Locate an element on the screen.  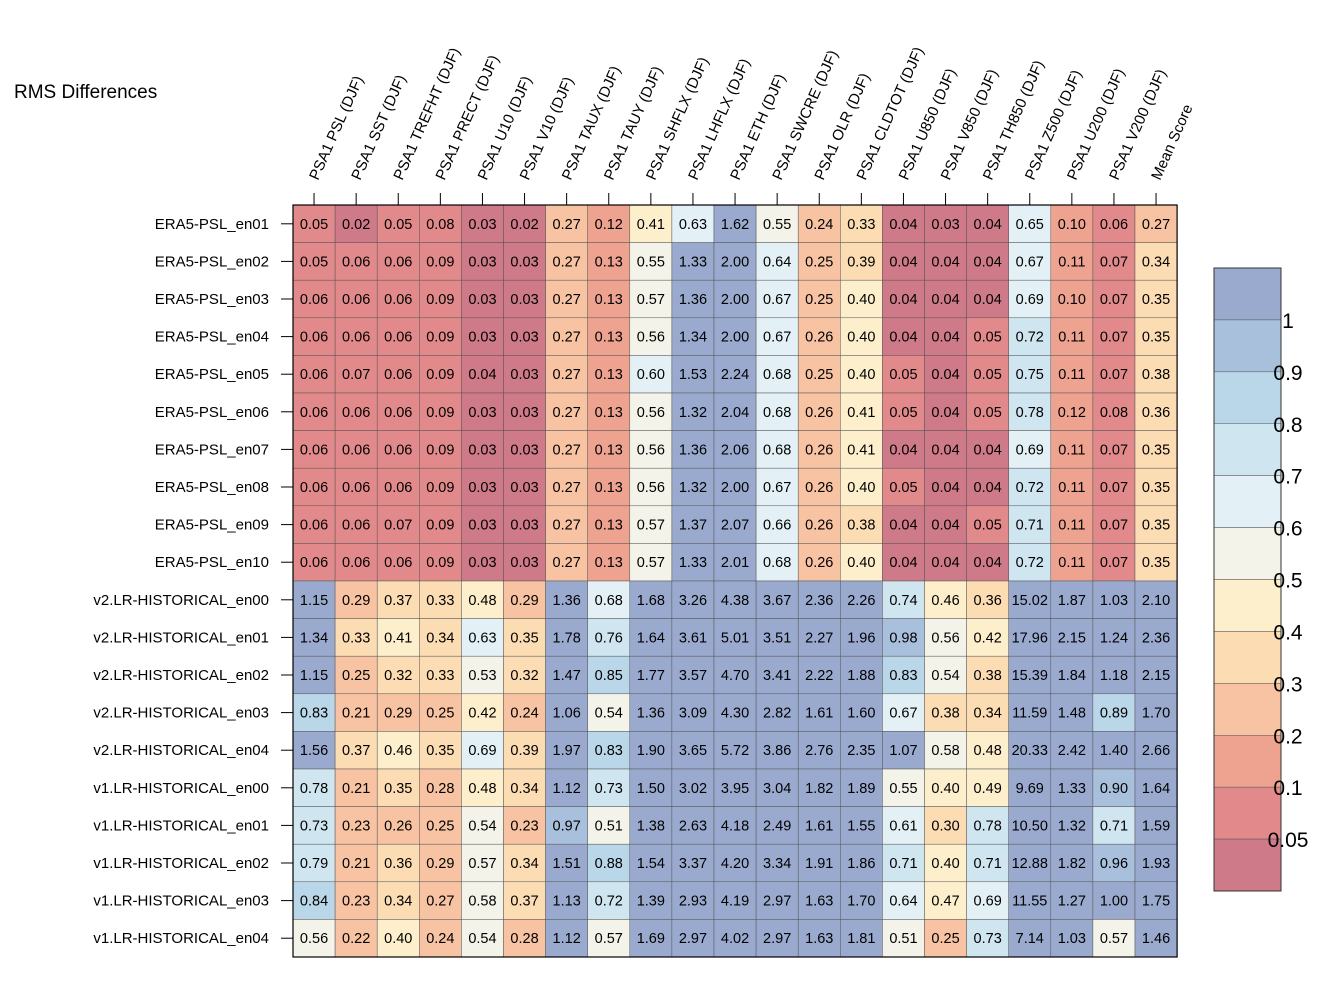
cell-value: 0.69 is located at coordinates (1030, 300).